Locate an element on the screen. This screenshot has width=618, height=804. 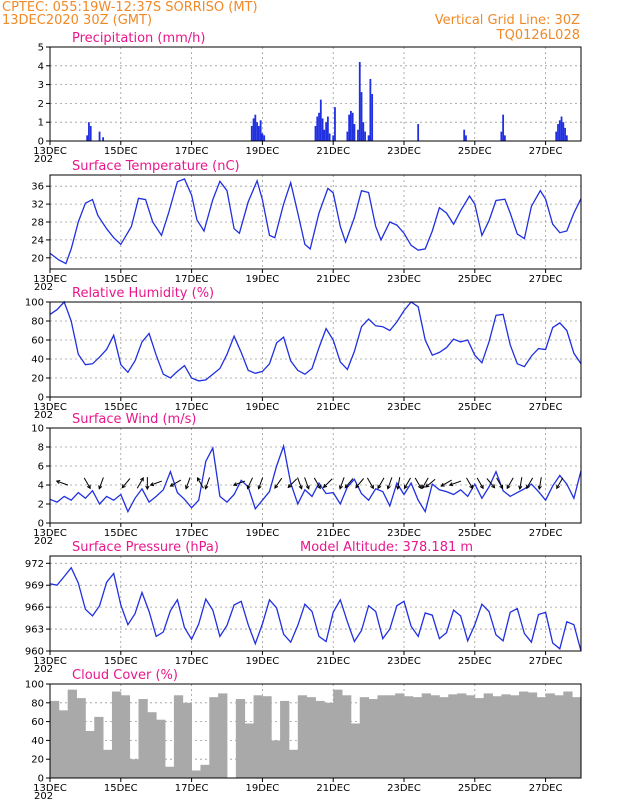
y-tick-label: 8 is located at coordinates (41, 448).